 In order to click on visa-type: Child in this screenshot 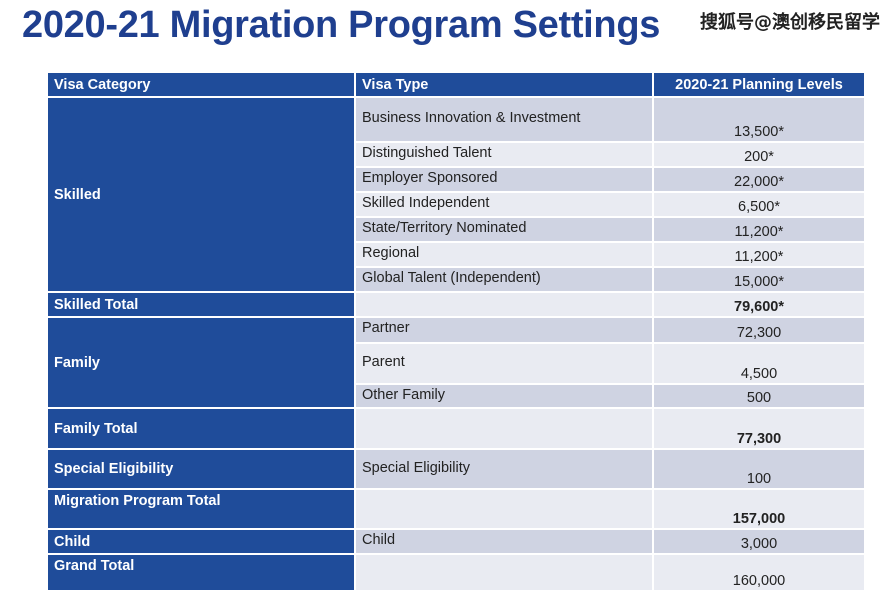, I will do `click(504, 541)`.